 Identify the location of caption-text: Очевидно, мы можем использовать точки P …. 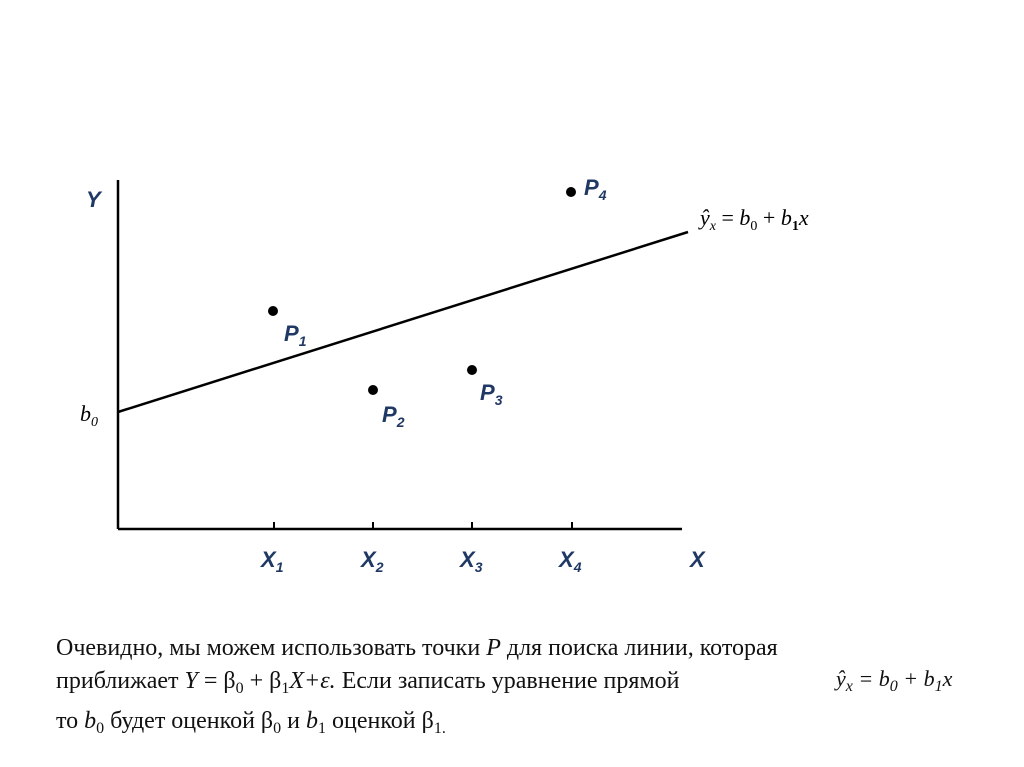
(536, 688).